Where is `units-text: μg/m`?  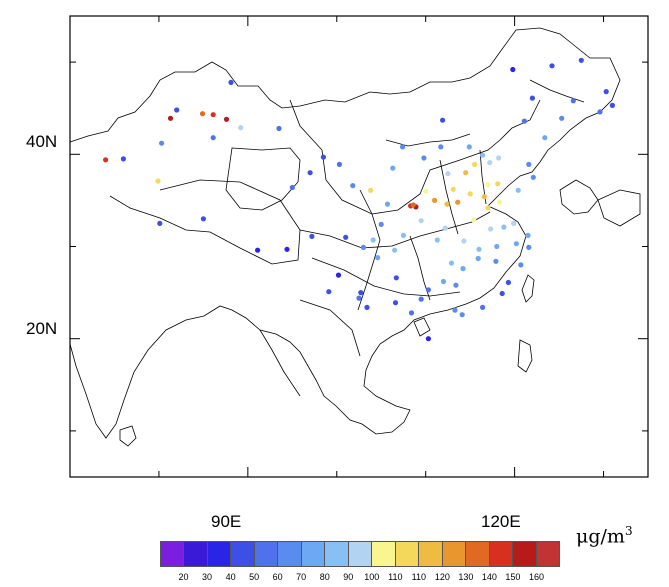
units-text: μg/m is located at coordinates (600, 536).